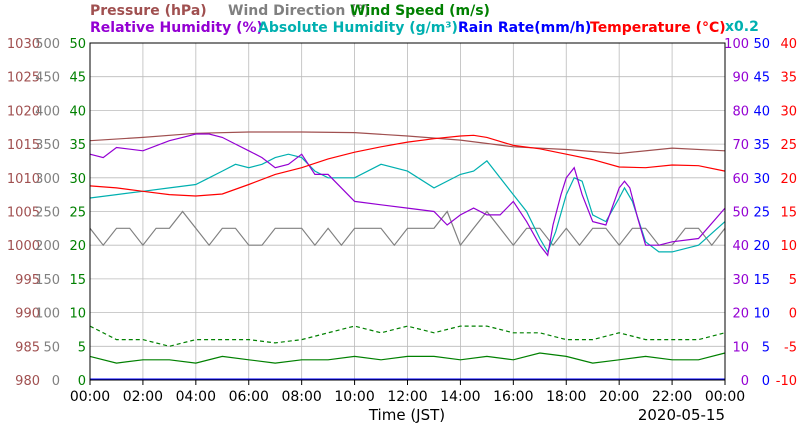  Describe the element at coordinates (524, 28) in the screenshot. I see `title-item: Rain Rate(mm/h)` at that location.